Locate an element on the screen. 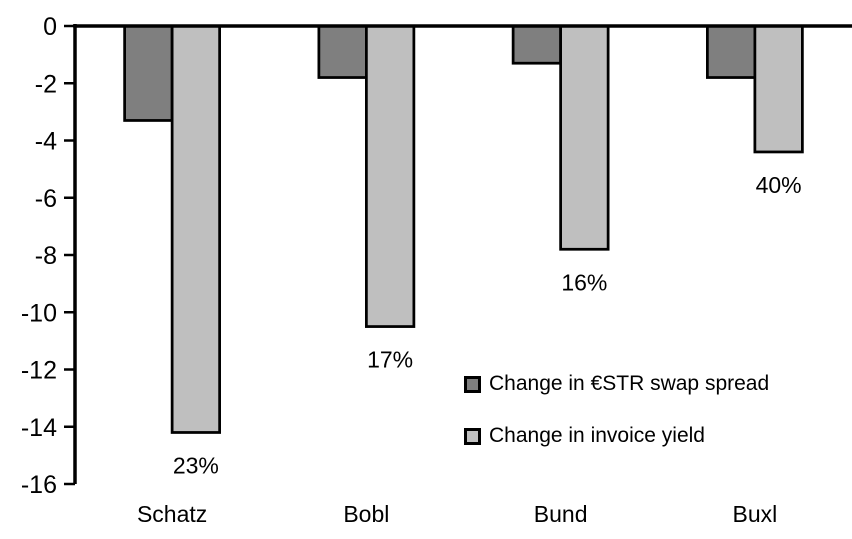  y-tick-label-14: -14 is located at coordinates (39, 428).